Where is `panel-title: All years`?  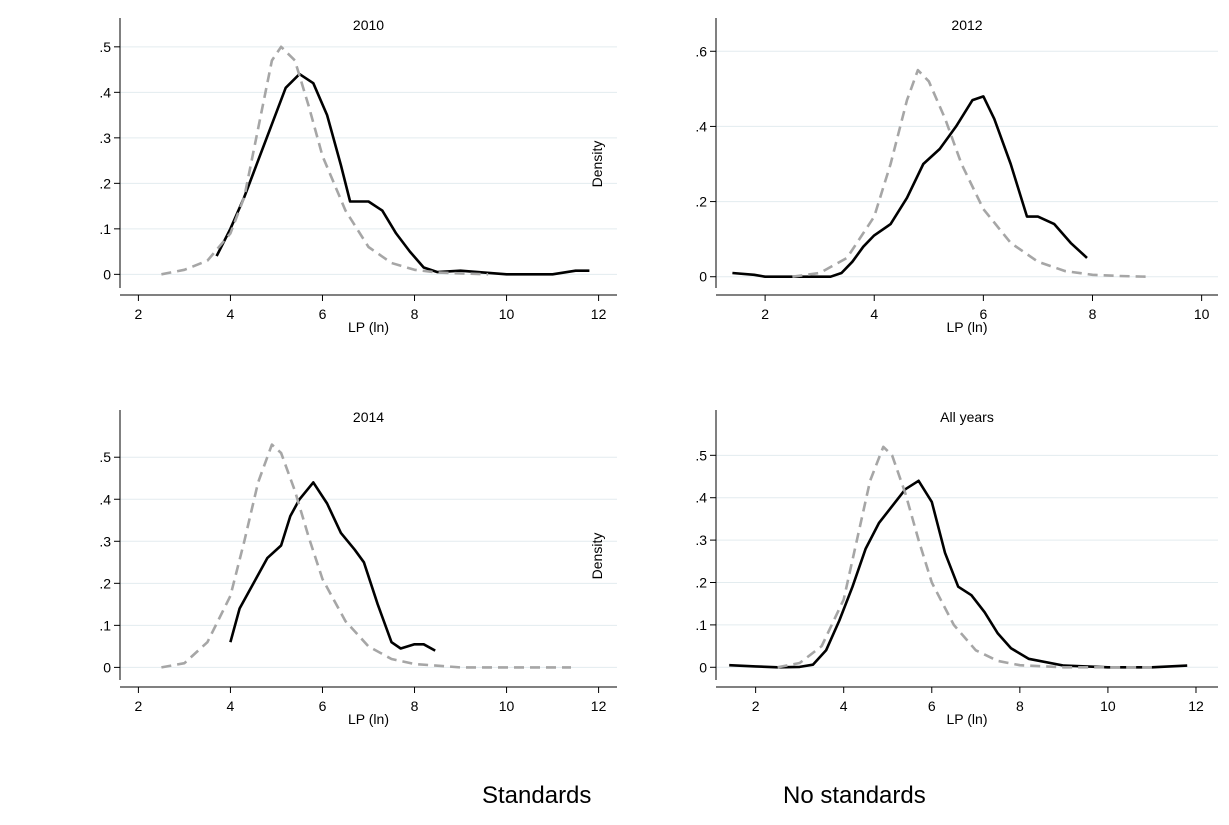 panel-title: All years is located at coordinates (967, 417).